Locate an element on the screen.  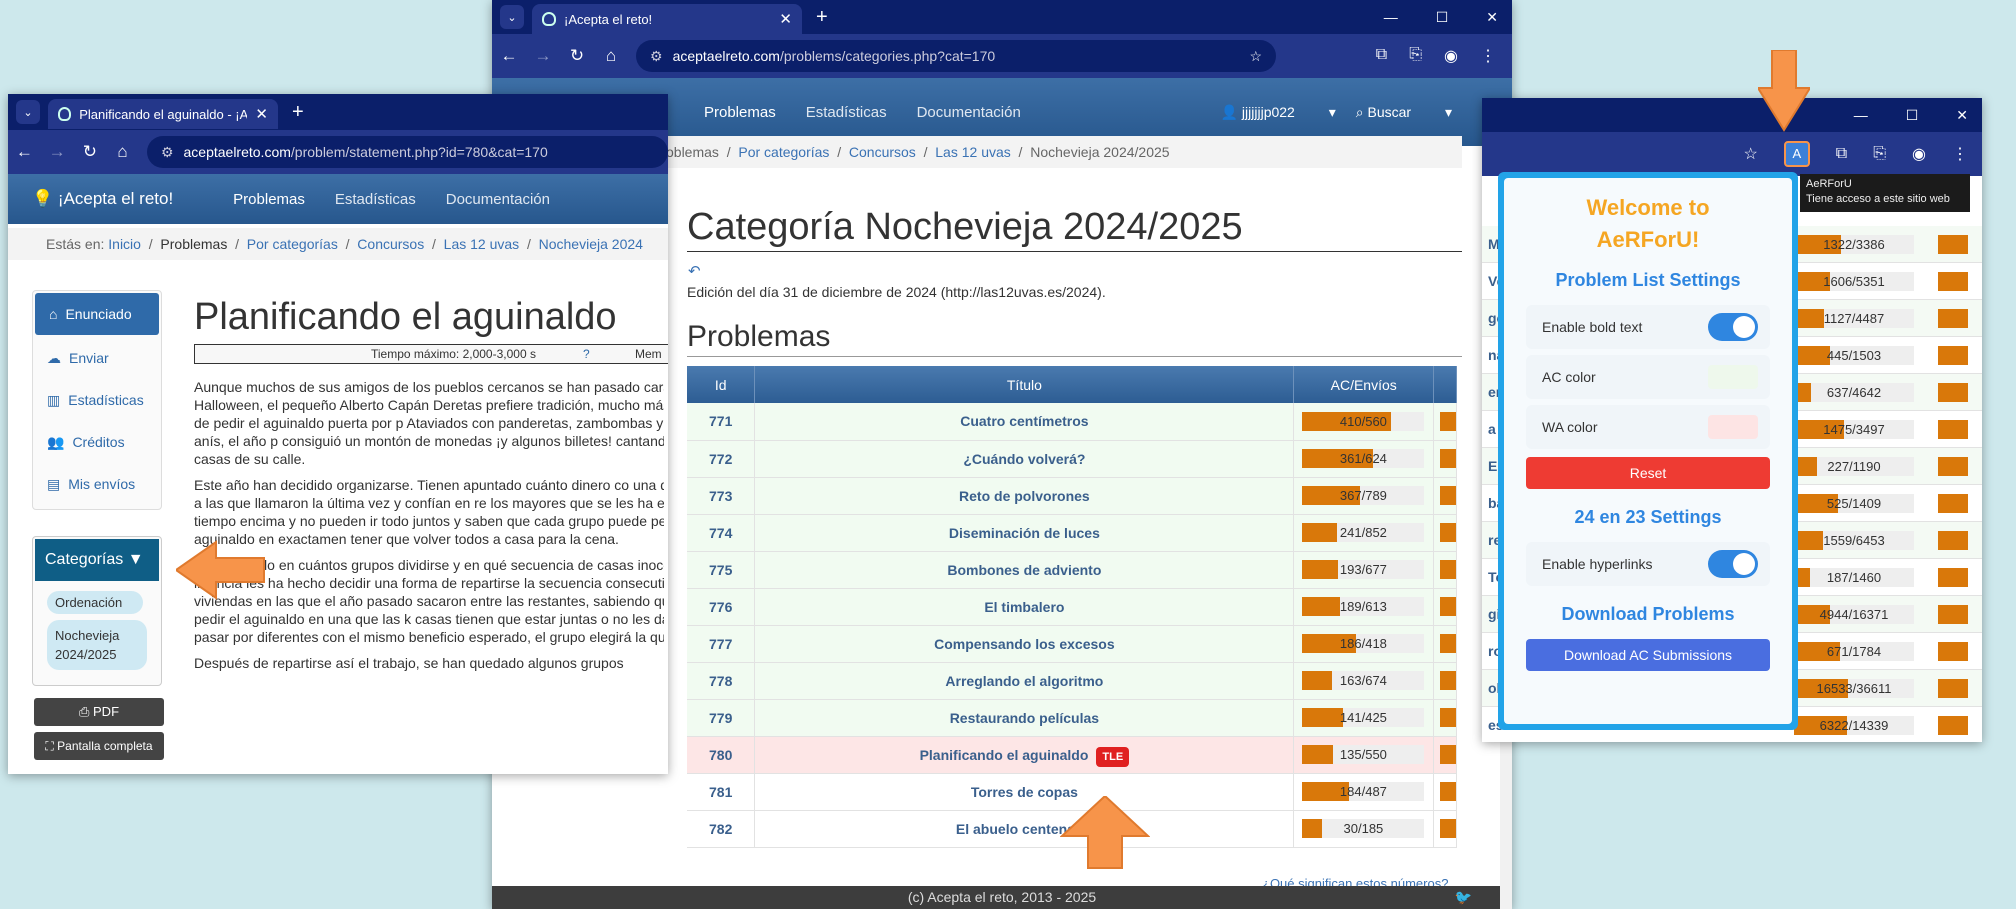
table-row: 780 Planificando el aguinaldo TLE 135/550 is located at coordinates (1072, 755).